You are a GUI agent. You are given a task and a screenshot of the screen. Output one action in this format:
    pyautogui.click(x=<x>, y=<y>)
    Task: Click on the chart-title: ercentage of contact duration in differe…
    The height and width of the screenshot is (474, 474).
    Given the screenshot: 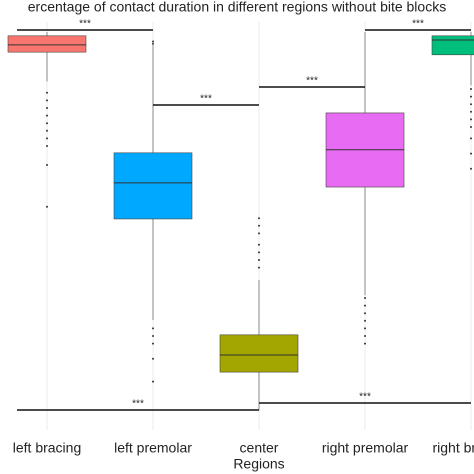 What is the action you would take?
    pyautogui.click(x=237, y=7)
    